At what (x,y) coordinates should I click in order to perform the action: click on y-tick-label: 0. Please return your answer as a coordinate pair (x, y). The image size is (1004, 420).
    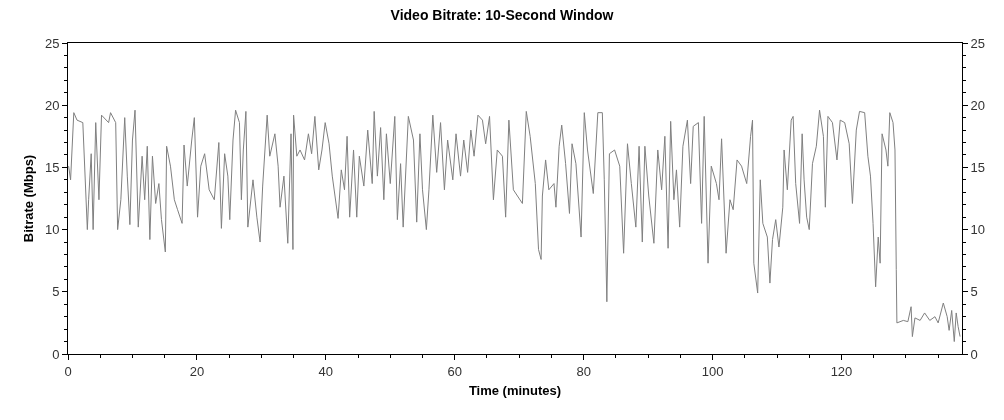
    Looking at the image, I should click on (56, 354).